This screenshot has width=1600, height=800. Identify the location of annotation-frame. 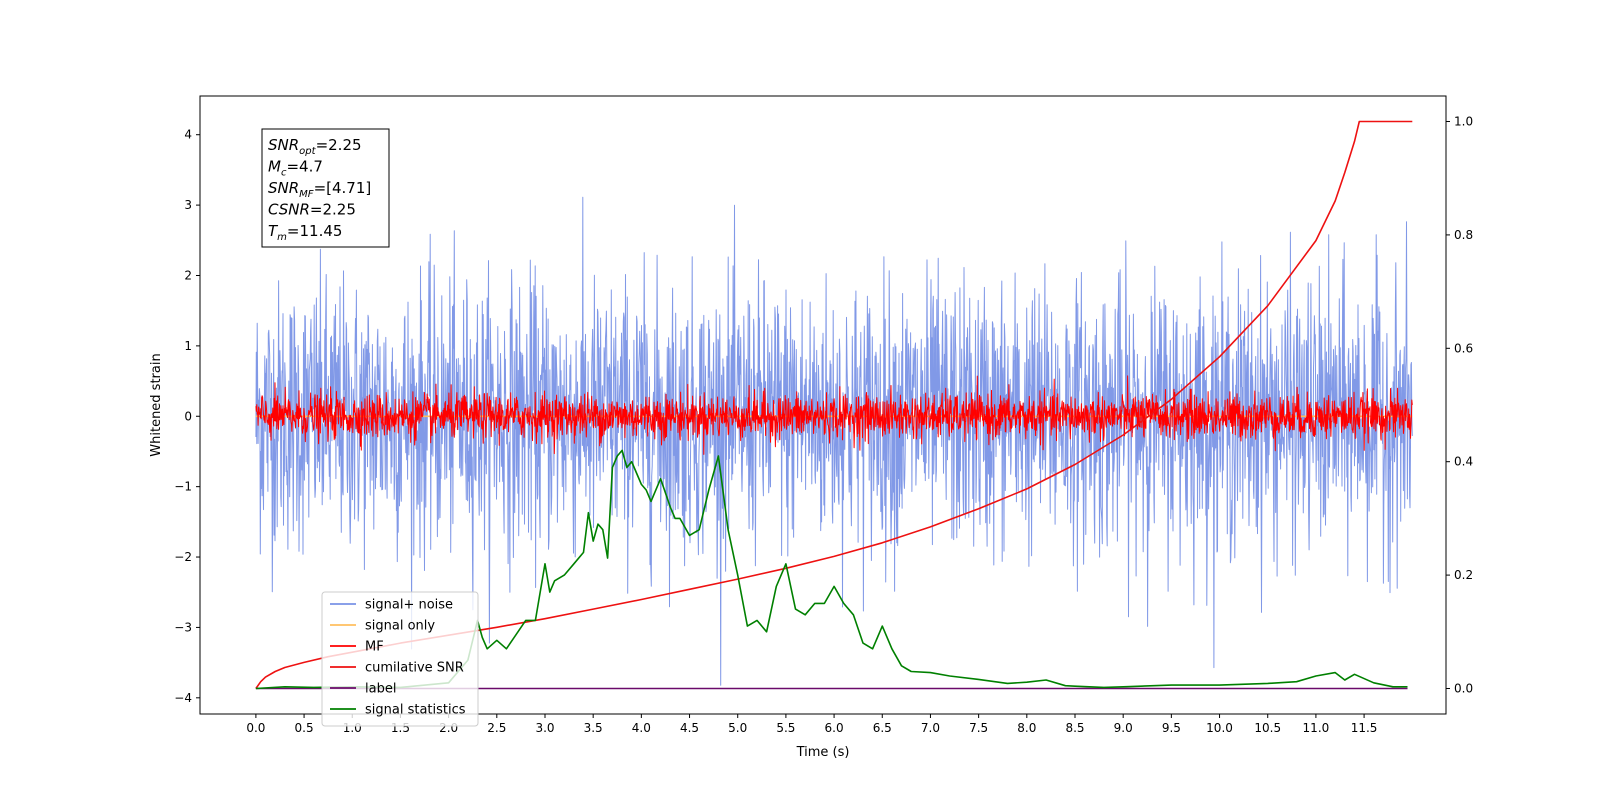
(325, 188).